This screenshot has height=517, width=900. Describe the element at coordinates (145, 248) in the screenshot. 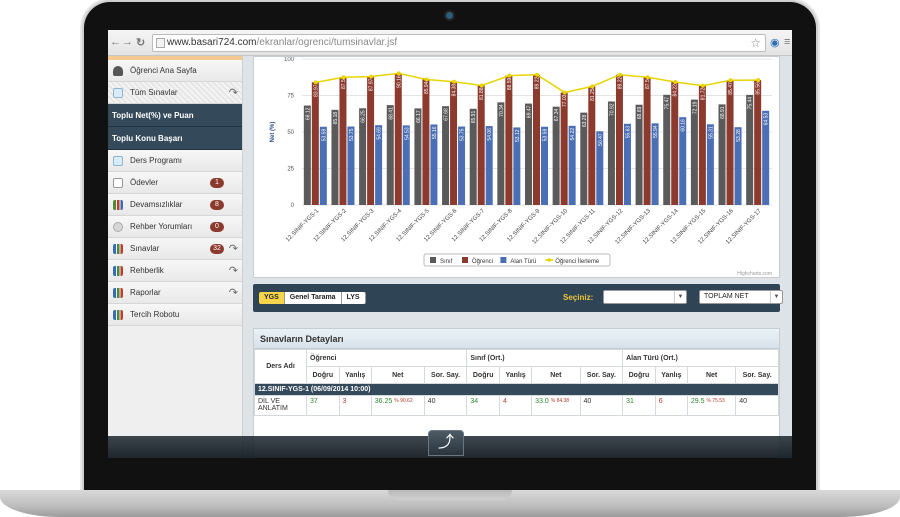

I see `sidebar-item-label: Sınavlar` at that location.